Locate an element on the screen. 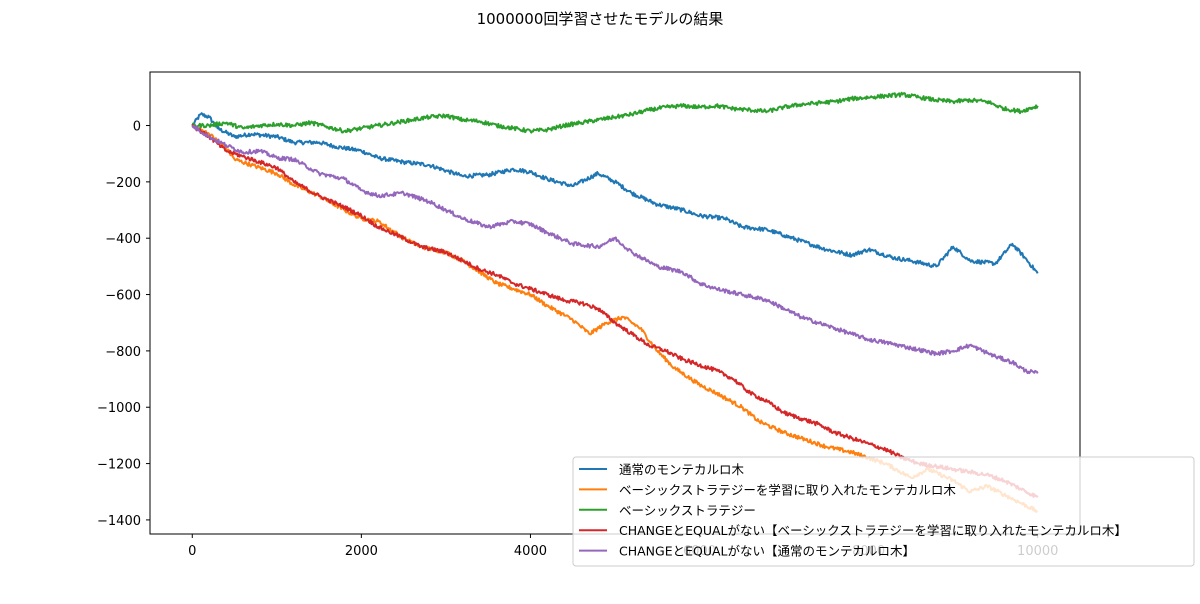 The image size is (1200, 604). y-tick-label: −400 is located at coordinates (123, 239).